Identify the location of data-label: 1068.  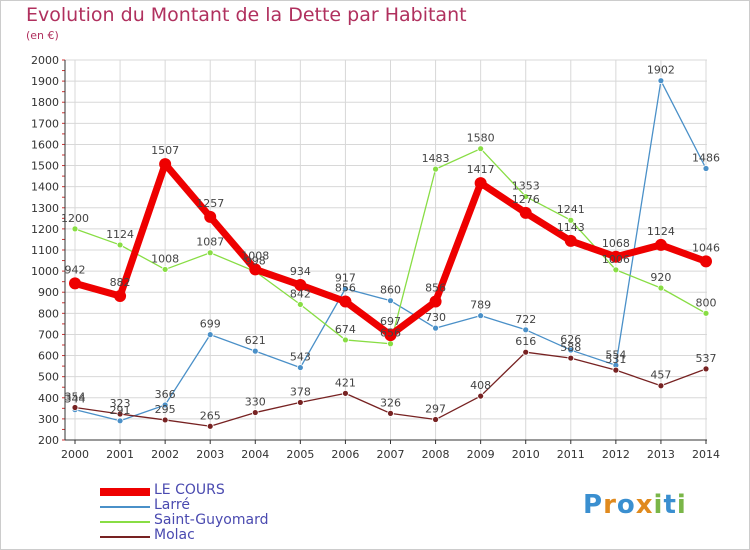
(616, 243).